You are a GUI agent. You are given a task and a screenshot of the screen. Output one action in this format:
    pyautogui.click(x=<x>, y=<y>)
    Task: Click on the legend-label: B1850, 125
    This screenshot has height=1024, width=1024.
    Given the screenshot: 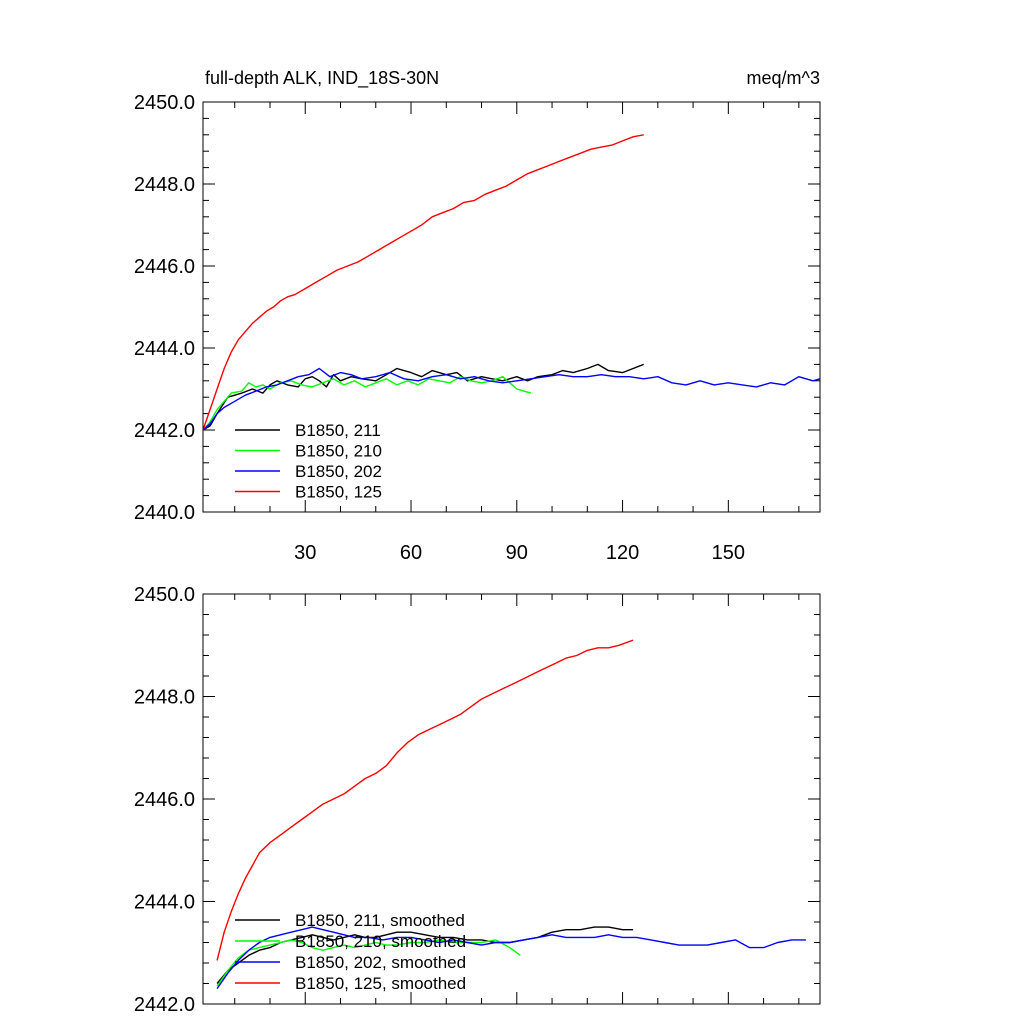 What is the action you would take?
    pyautogui.click(x=338, y=492)
    